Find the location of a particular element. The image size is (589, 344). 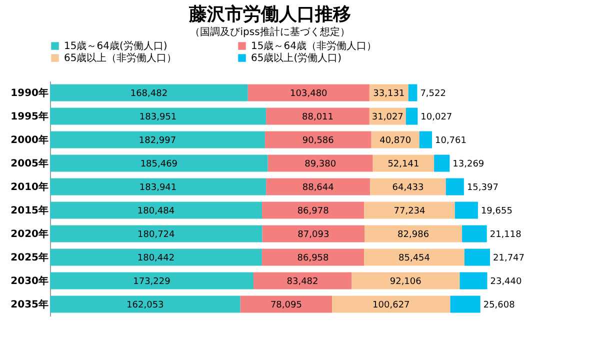

data-label: 173,229 is located at coordinates (152, 281).